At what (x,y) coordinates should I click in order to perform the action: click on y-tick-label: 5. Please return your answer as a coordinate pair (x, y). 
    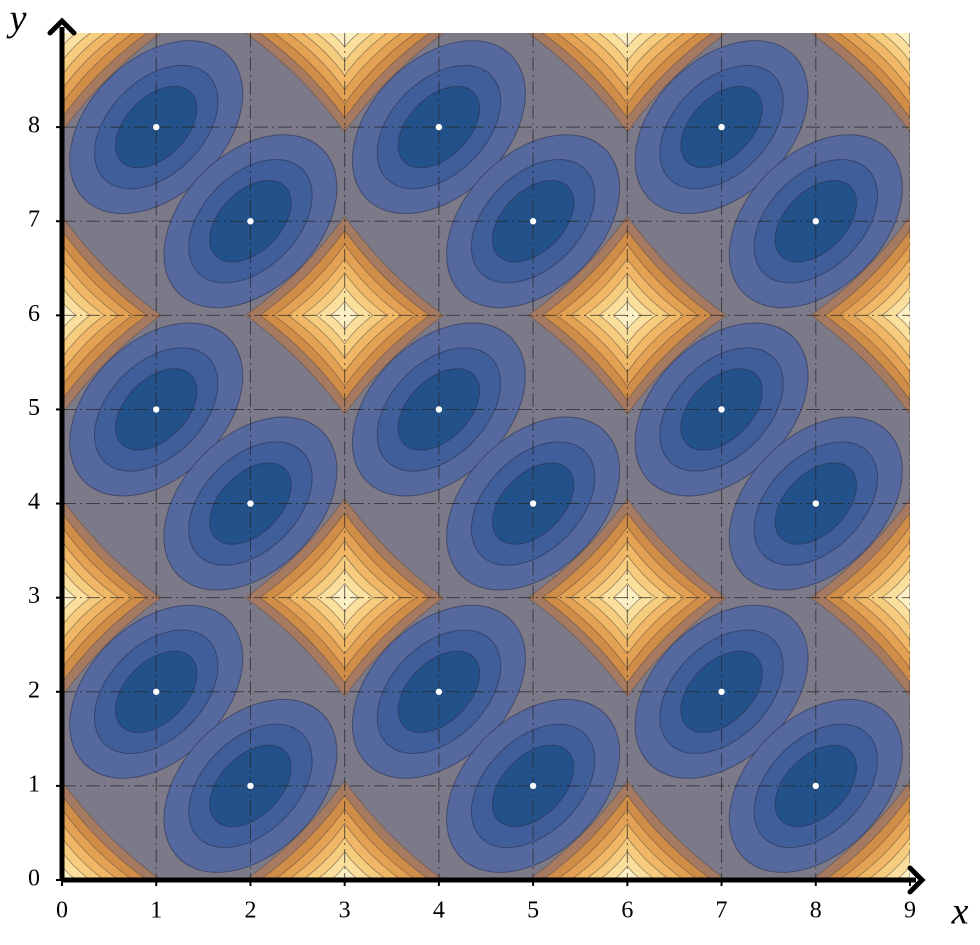
    Looking at the image, I should click on (34, 408).